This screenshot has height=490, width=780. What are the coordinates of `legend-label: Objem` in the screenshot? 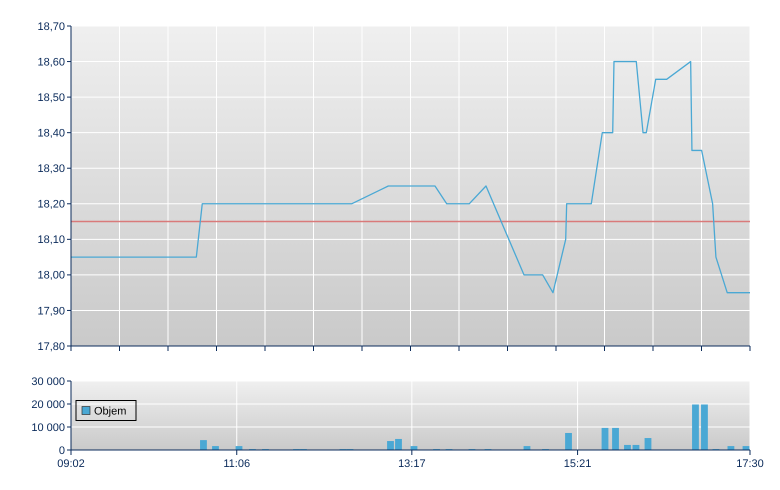 It's located at (110, 412).